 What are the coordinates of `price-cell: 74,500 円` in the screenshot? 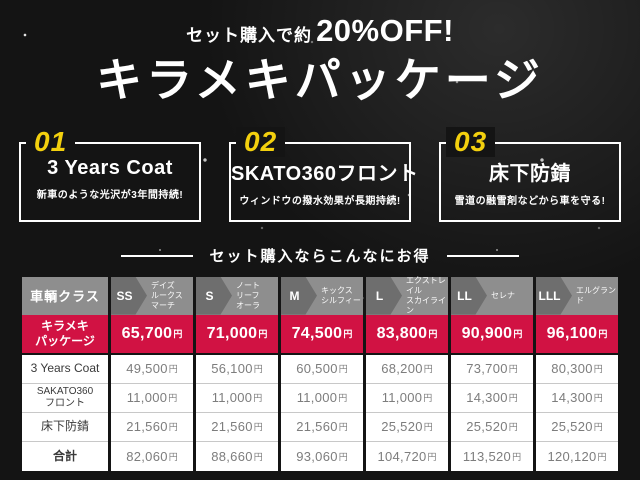 It's located at (322, 334).